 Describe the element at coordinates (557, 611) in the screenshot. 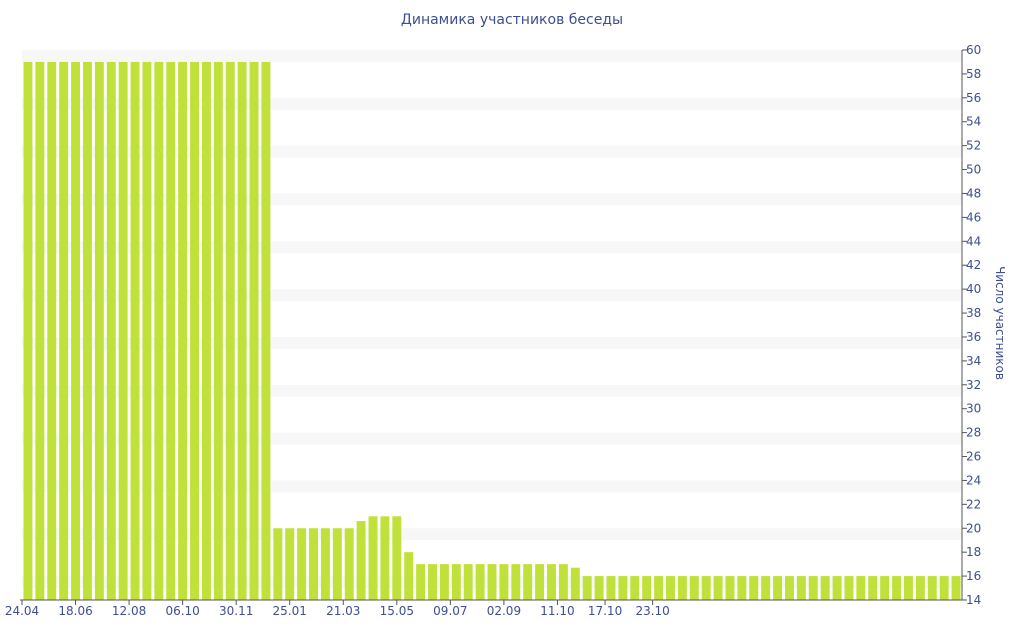

I see `x-tick-label: 11.10` at that location.